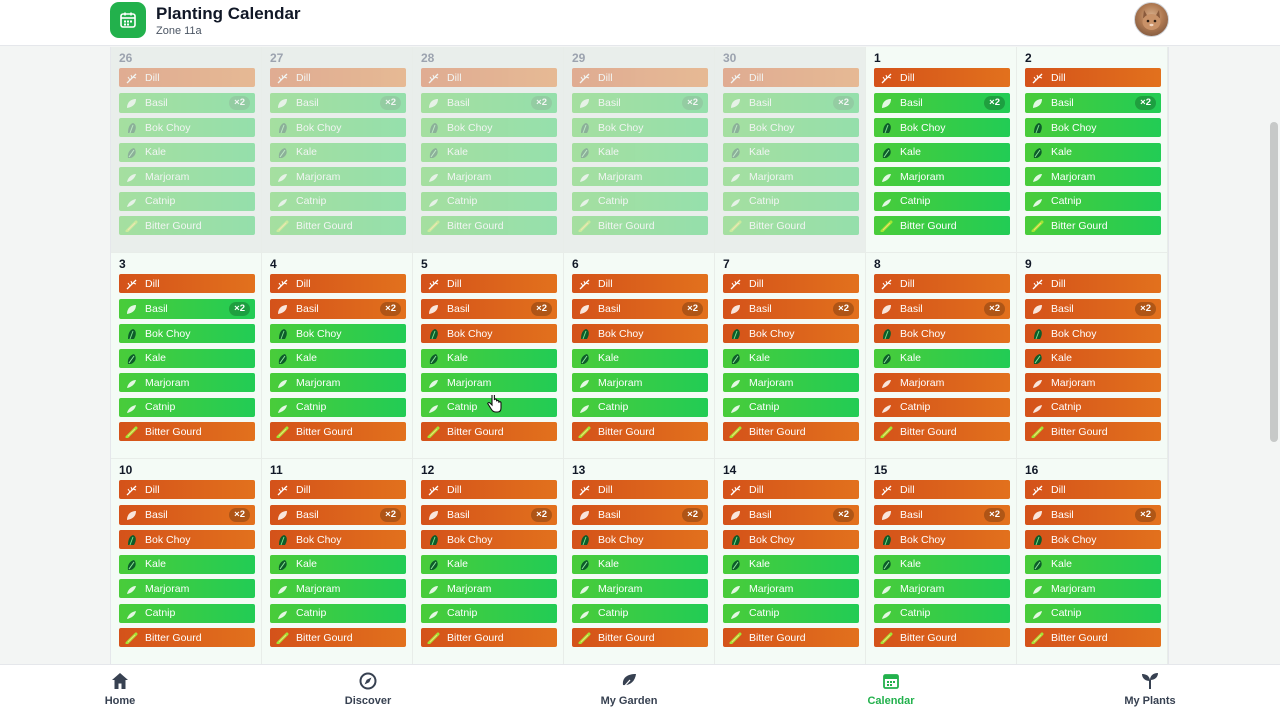 Image resolution: width=1280 pixels, height=720 pixels. Describe the element at coordinates (120, 694) in the screenshot. I see `nav-home: Home` at that location.